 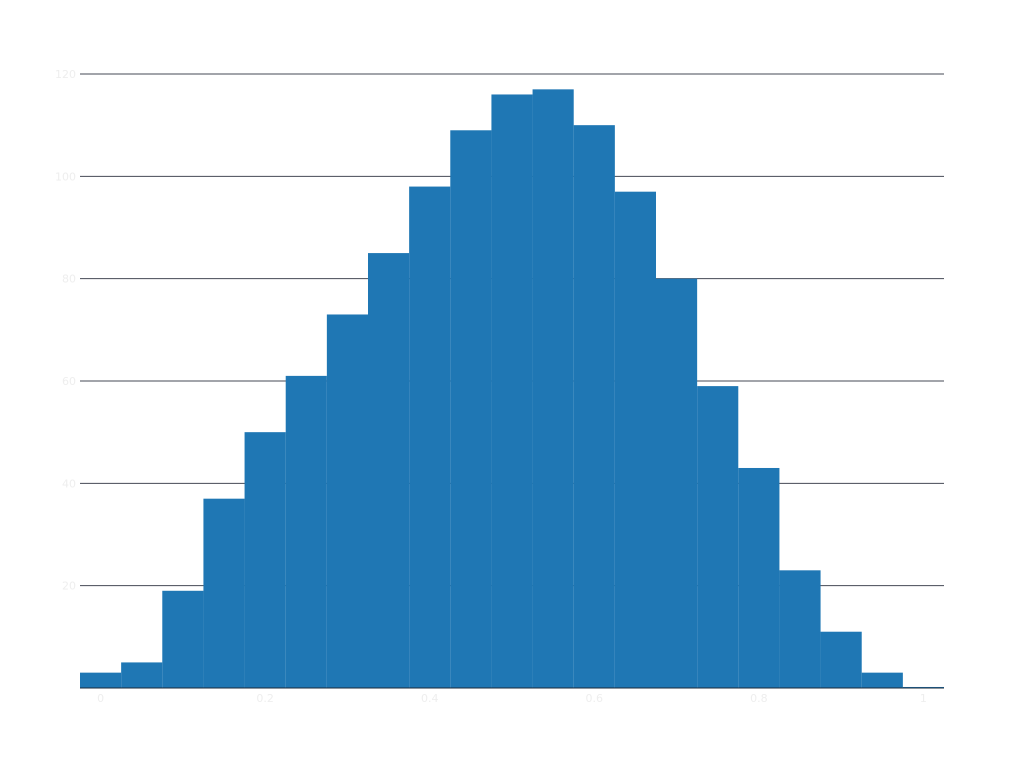 I want to click on y-tick-label: 120, so click(x=65, y=74).